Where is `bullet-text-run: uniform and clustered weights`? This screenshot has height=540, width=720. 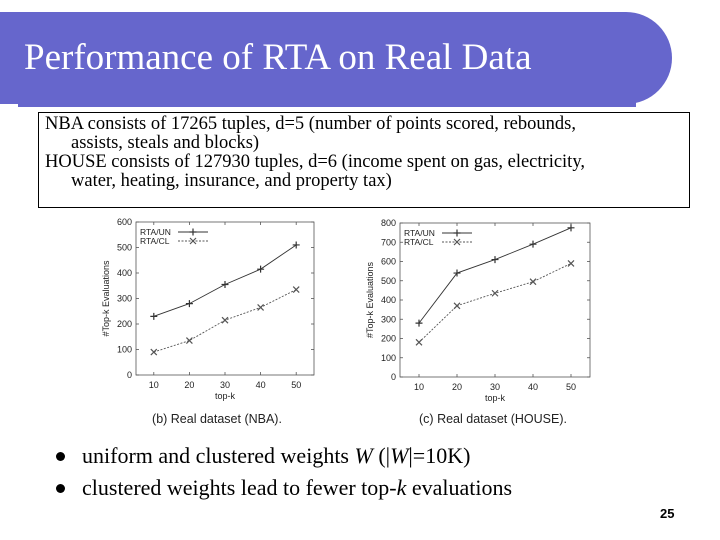
bullet-text-run: uniform and clustered weights is located at coordinates (218, 455).